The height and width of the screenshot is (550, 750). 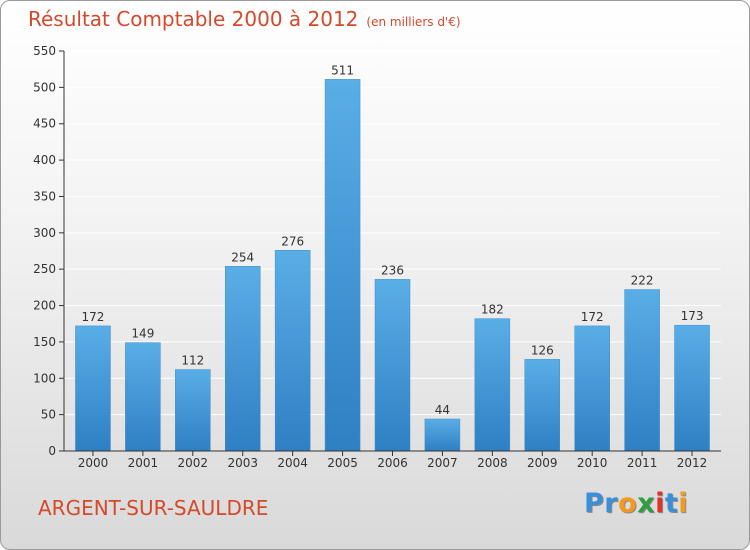 What do you see at coordinates (492, 385) in the screenshot?
I see `bar-2008` at bounding box center [492, 385].